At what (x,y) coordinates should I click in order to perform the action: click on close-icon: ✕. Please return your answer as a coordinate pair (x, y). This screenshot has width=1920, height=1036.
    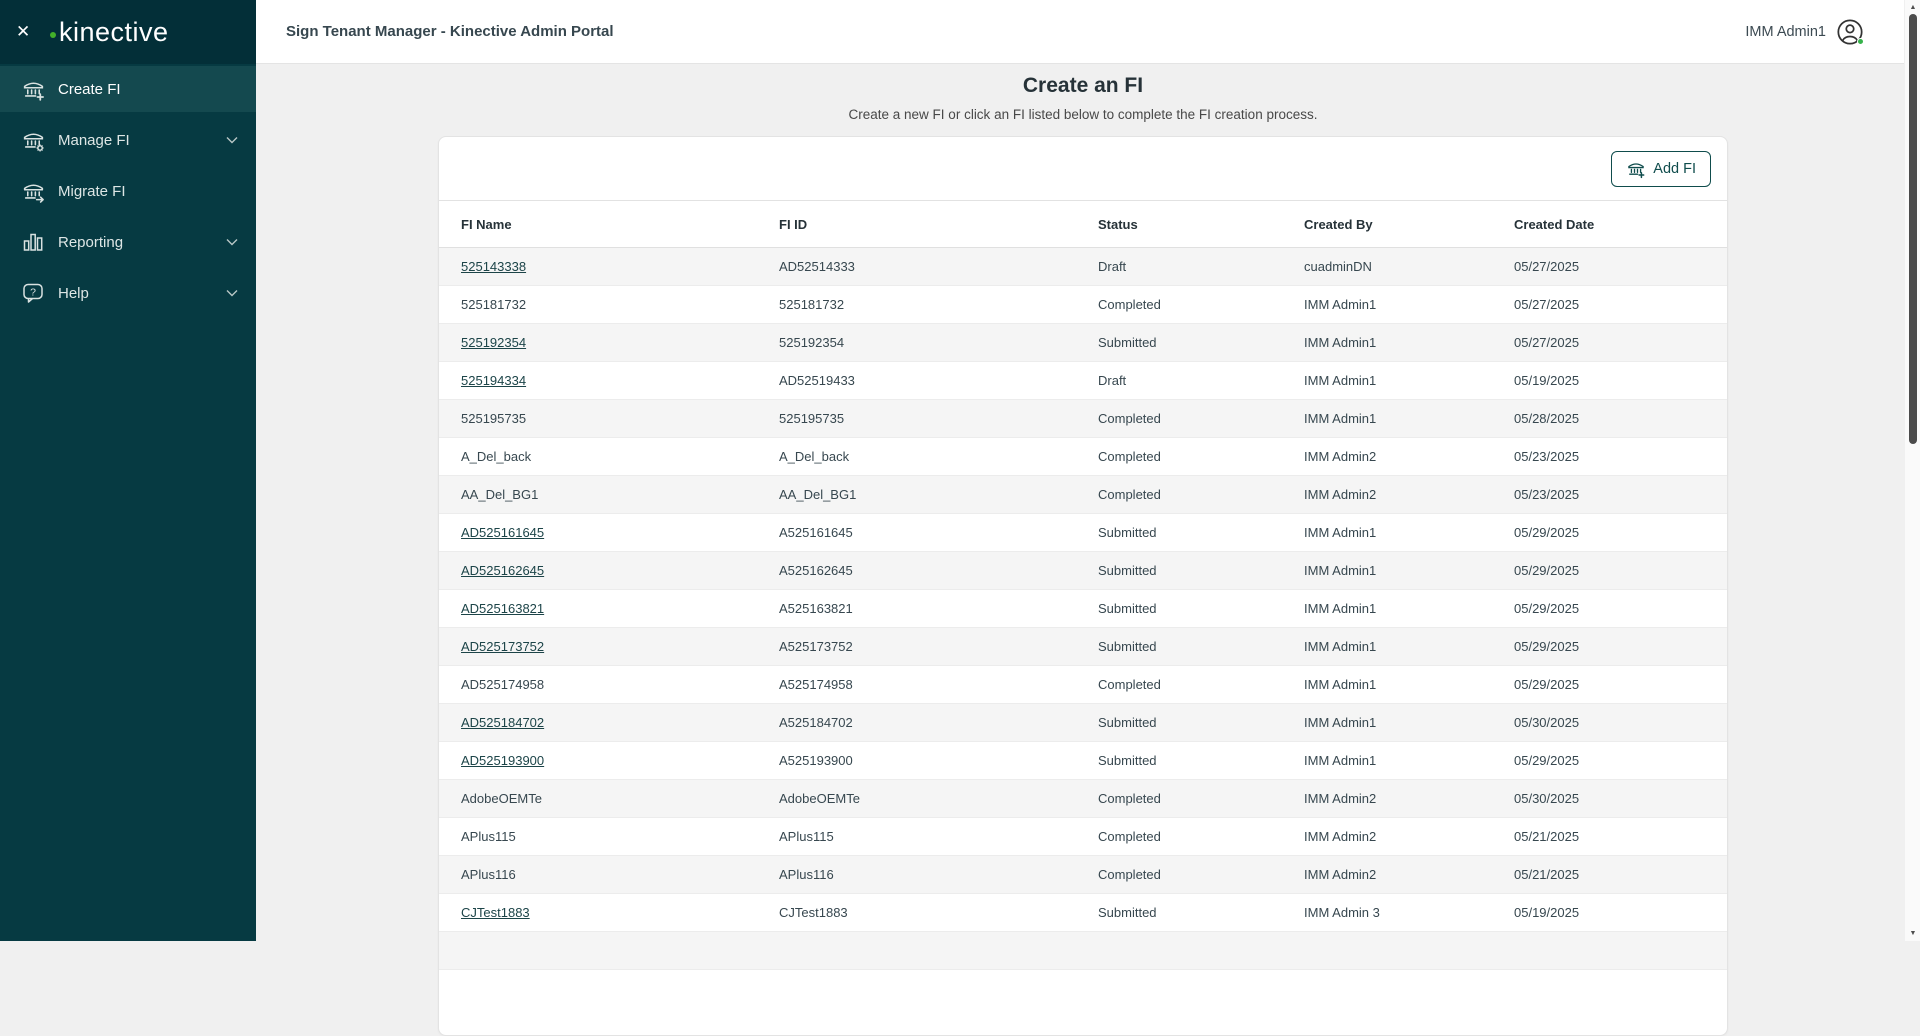
    Looking at the image, I should click on (23, 31).